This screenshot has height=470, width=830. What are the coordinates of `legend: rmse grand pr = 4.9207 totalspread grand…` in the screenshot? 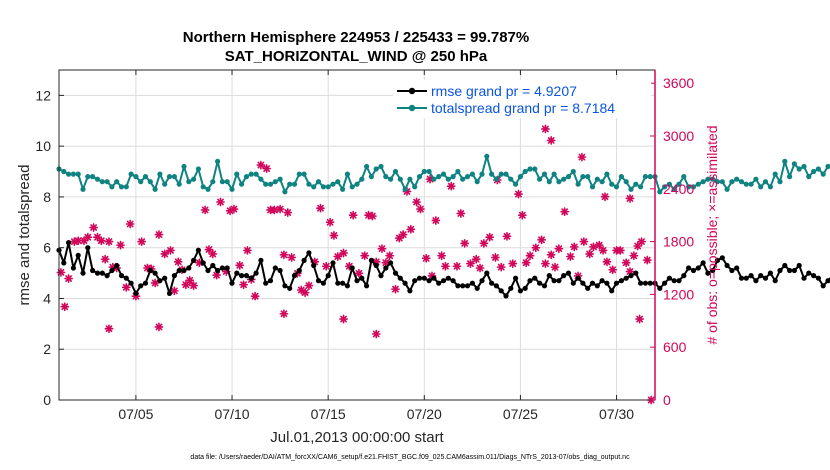 It's located at (522, 99).